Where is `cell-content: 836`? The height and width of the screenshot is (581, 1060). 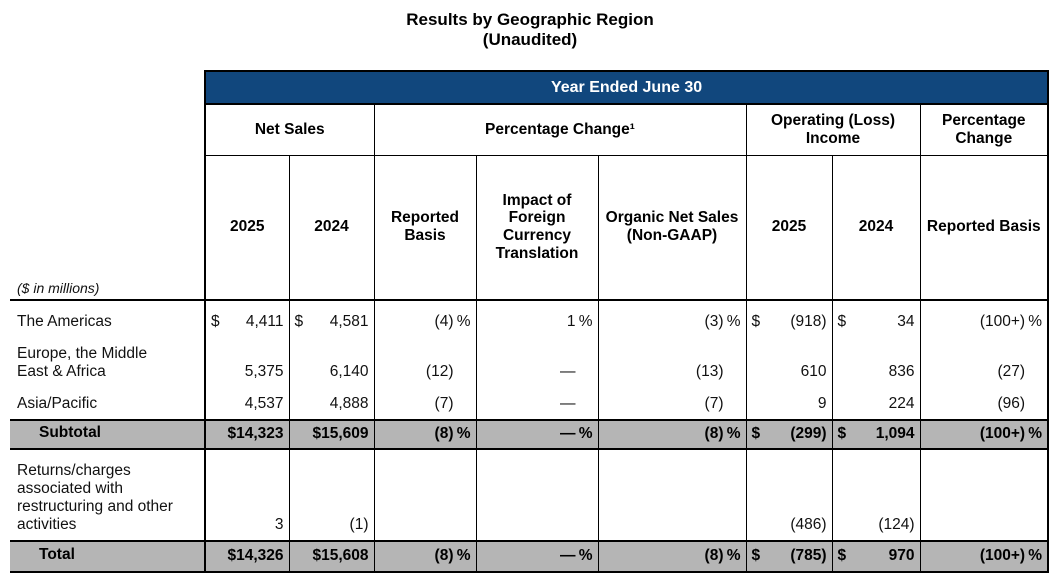 cell-content: 836 is located at coordinates (876, 372).